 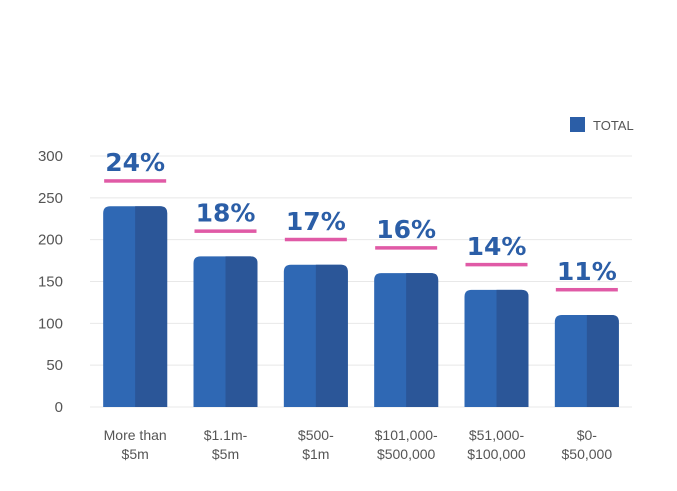 I want to click on y-tick-label: 150, so click(x=50, y=282).